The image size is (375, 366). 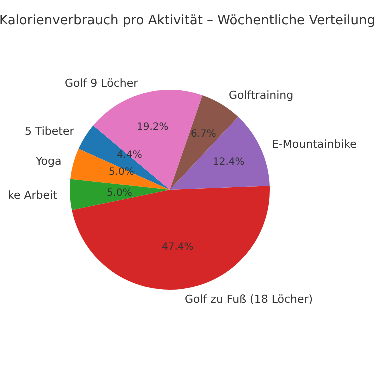 What do you see at coordinates (249, 299) in the screenshot?
I see `slice-label: Golf zu Fuß (18 Löcher)` at bounding box center [249, 299].